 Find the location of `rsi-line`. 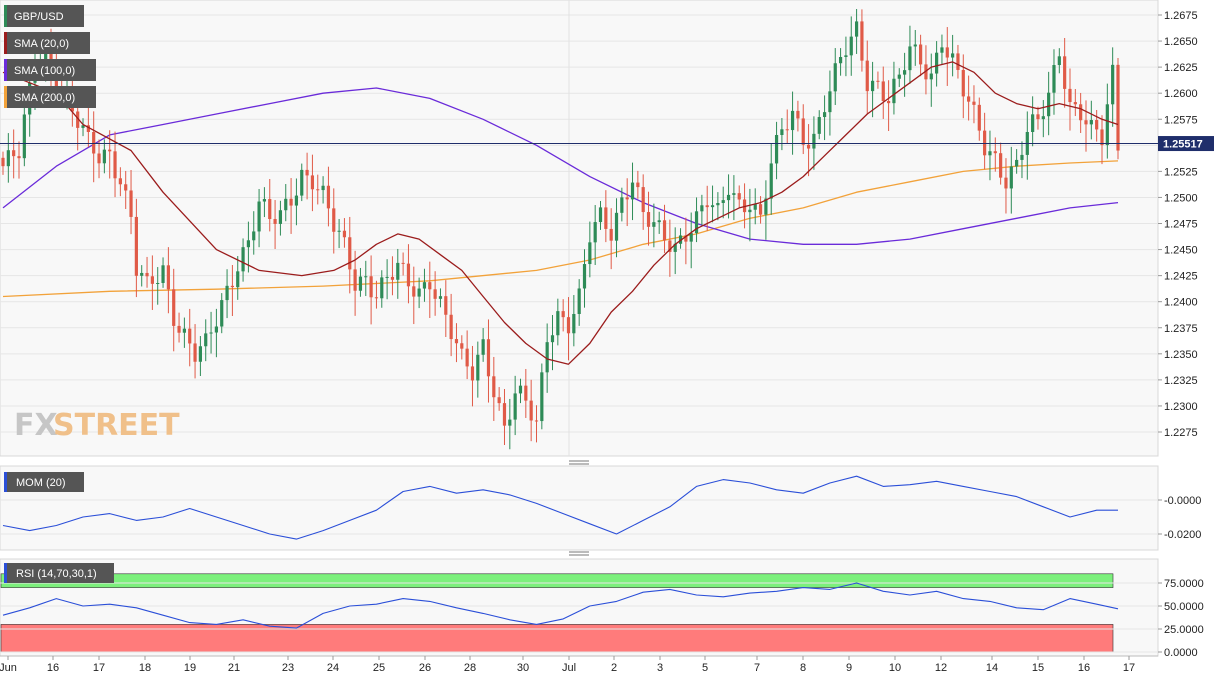

rsi-line is located at coordinates (560, 605).